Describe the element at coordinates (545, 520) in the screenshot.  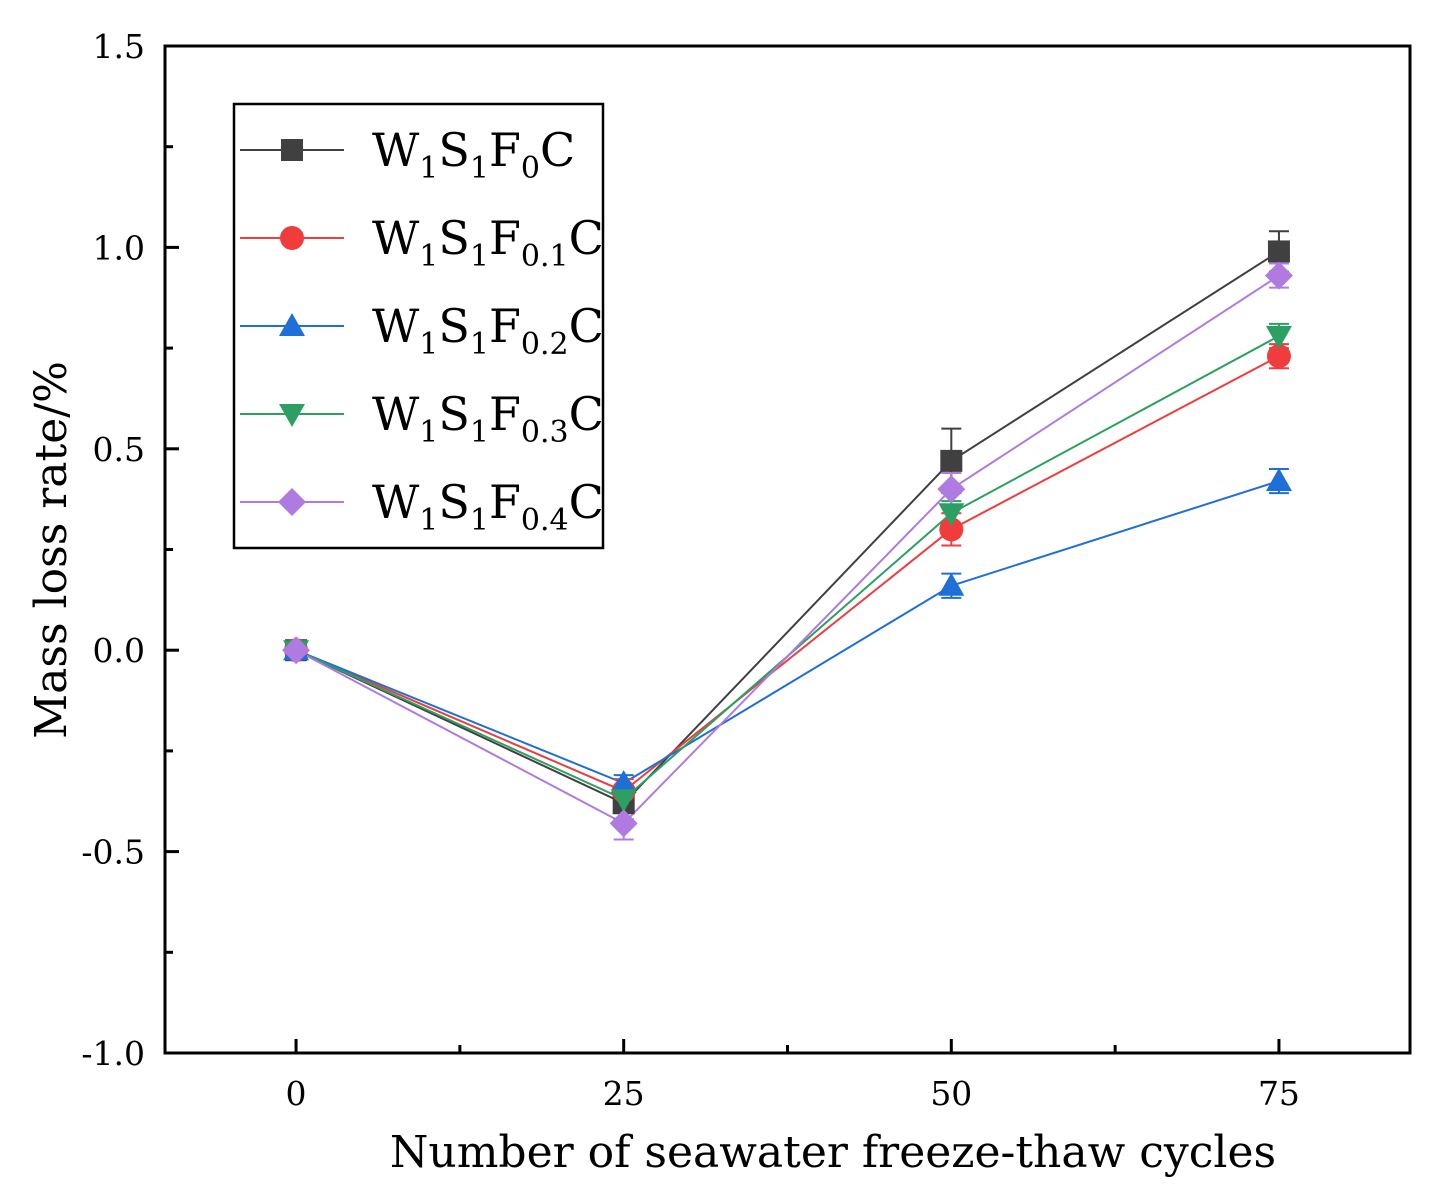
I see `legend-label-subscript: 0.4` at that location.